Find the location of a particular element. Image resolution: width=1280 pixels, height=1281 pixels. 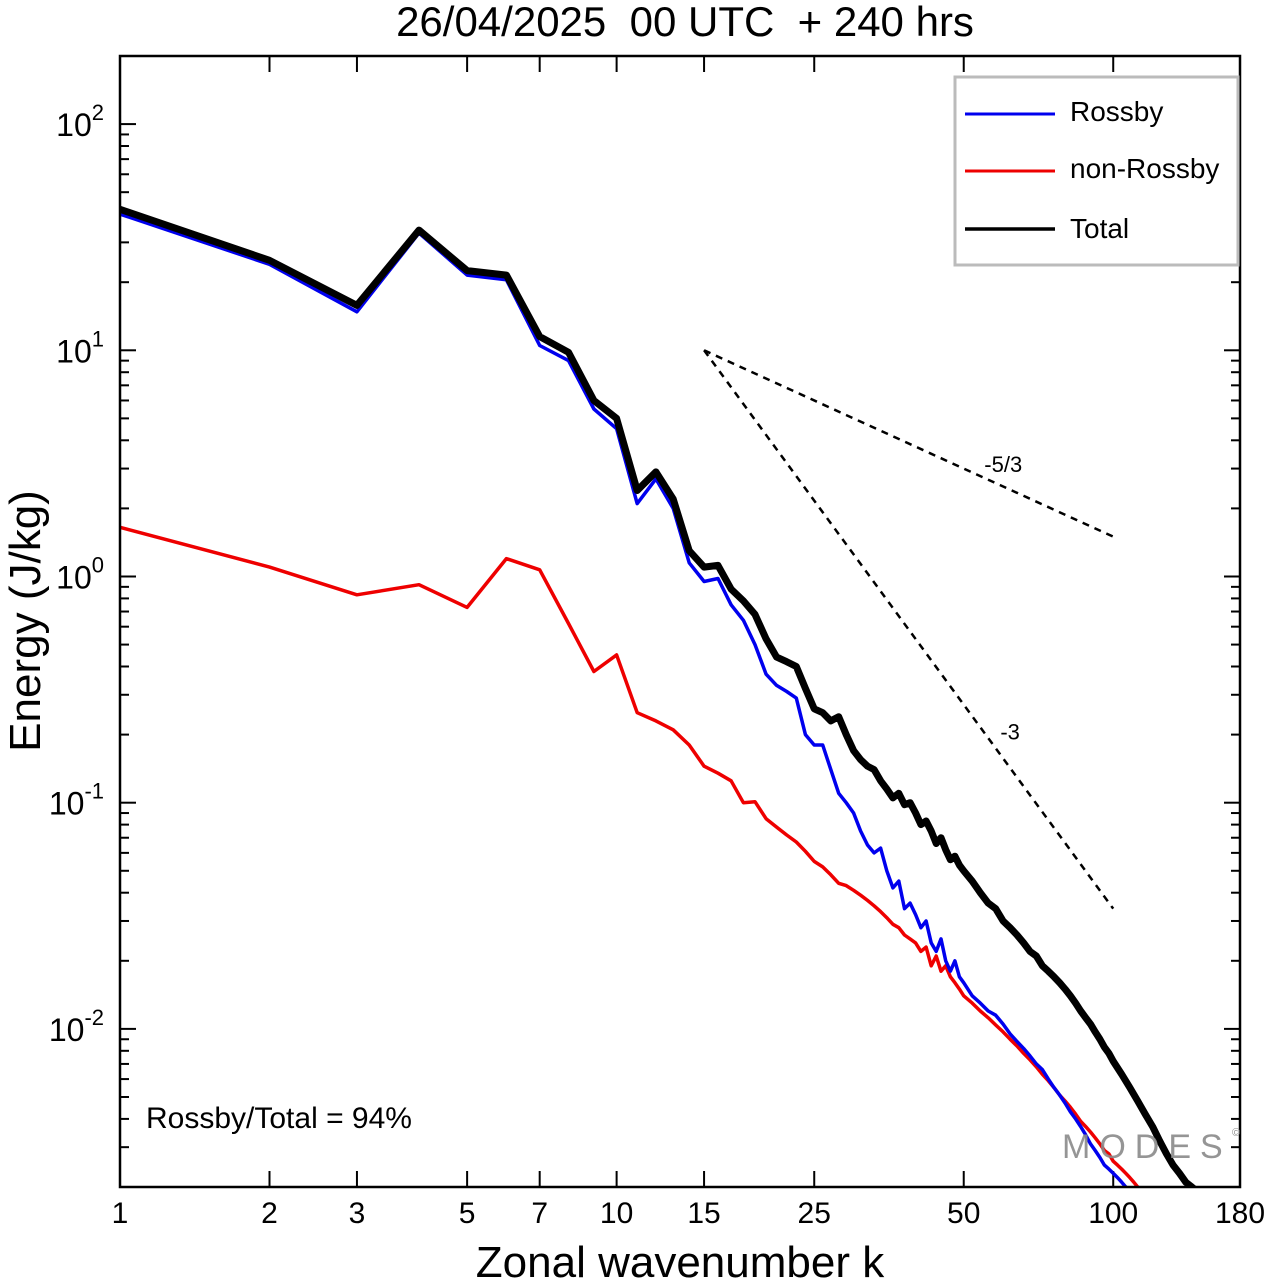

legend-box is located at coordinates (1096, 171).